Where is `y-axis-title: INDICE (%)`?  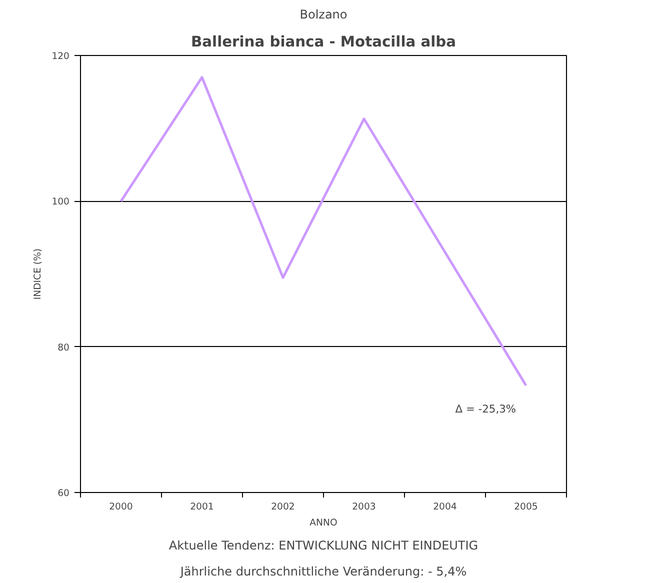
y-axis-title: INDICE (%) is located at coordinates (38, 274).